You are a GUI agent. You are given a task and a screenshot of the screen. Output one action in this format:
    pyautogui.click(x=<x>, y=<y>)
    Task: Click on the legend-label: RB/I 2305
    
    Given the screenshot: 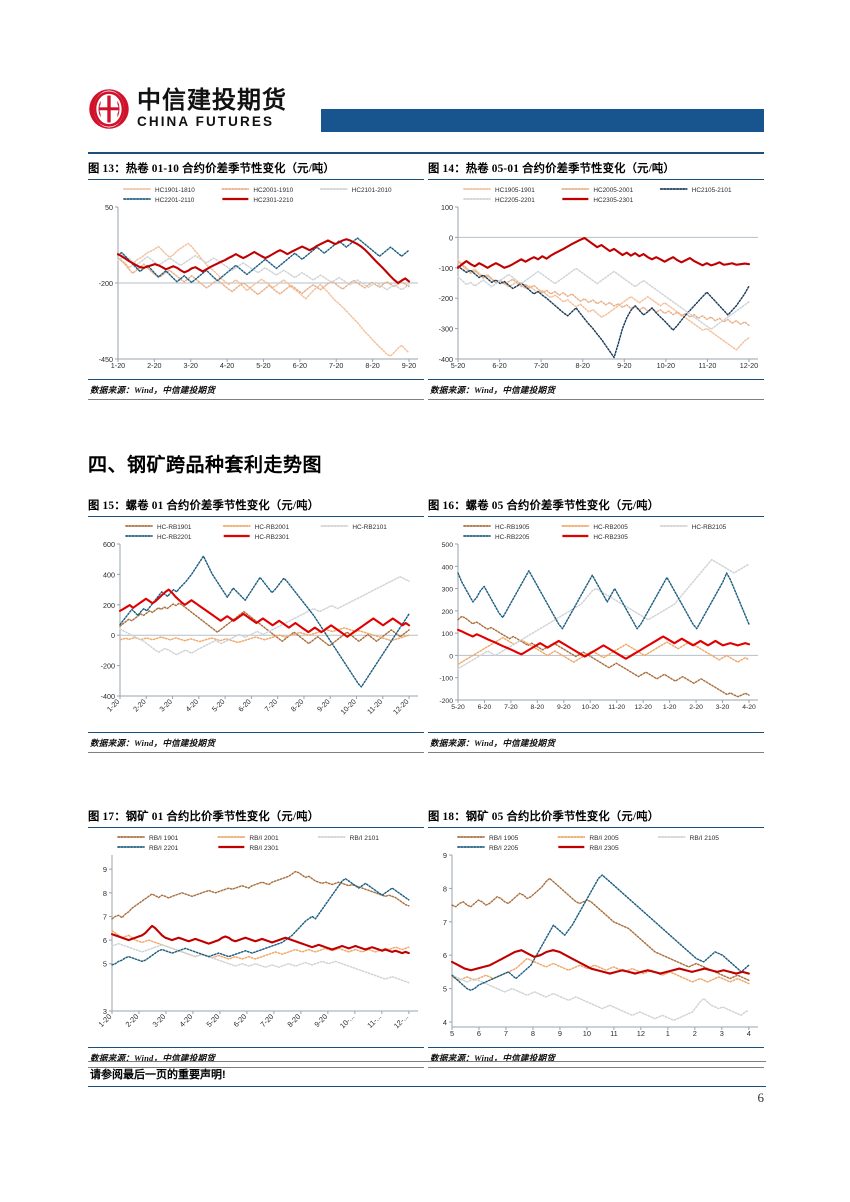 What is the action you would take?
    pyautogui.click(x=604, y=848)
    